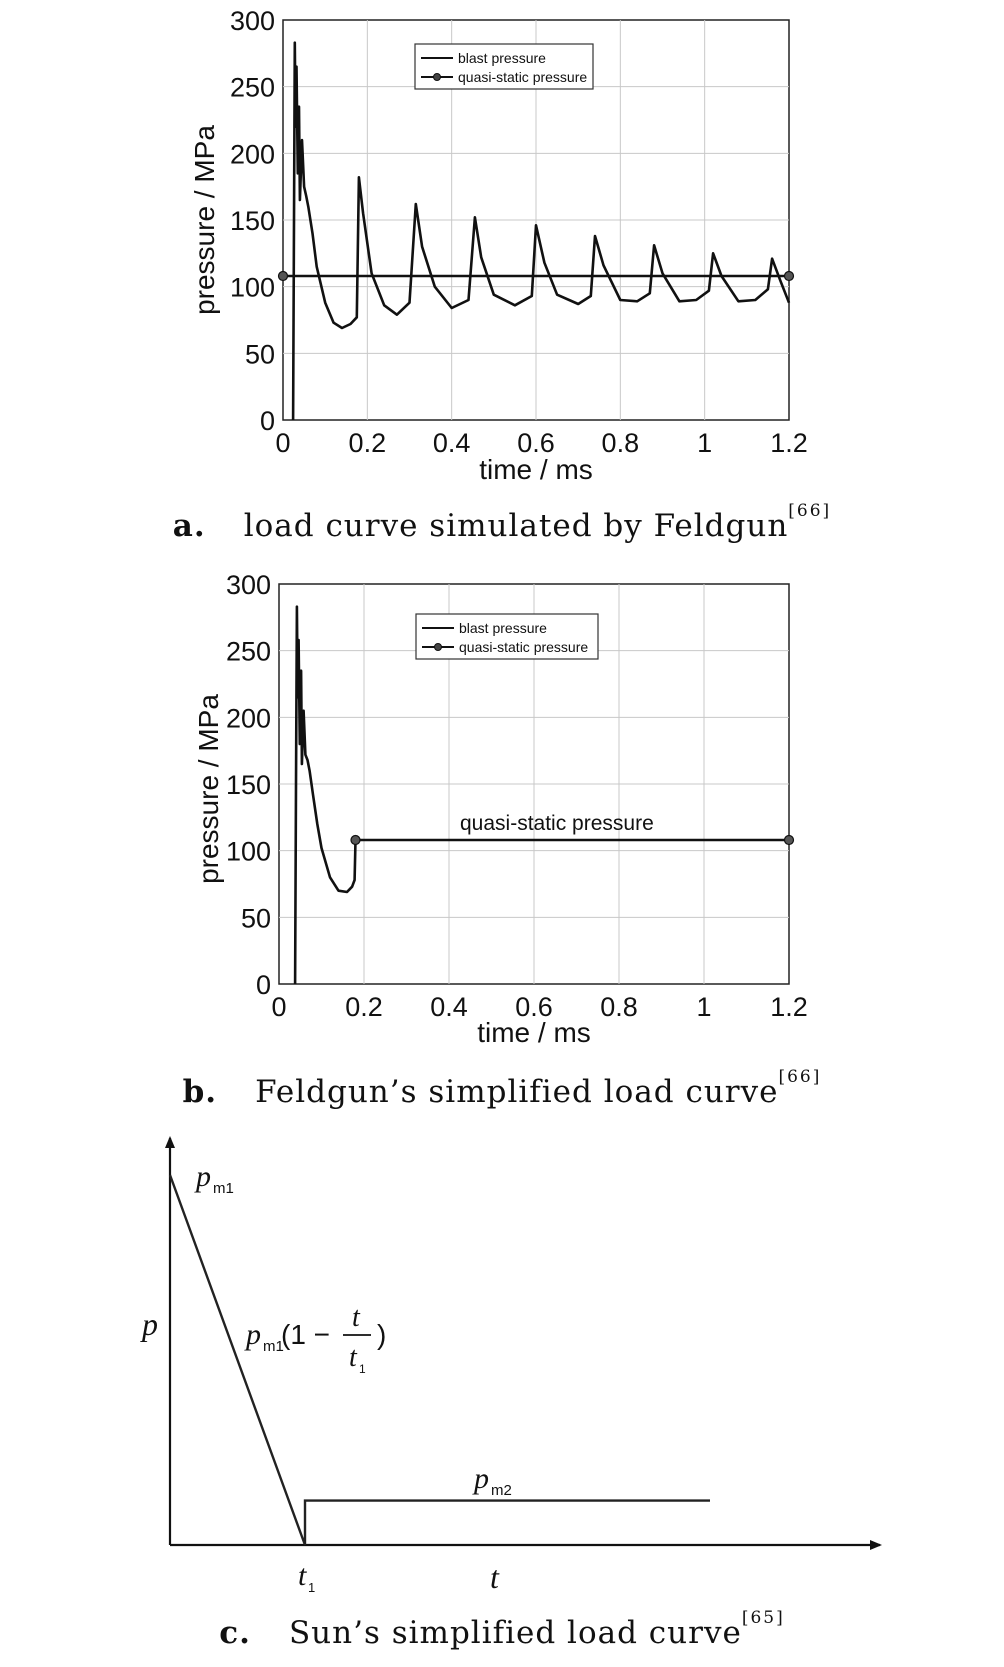 This screenshot has height=1667, width=1004. I want to click on y-tick-labels-b: 0 50 100 150 200 250 300, so click(248, 785).